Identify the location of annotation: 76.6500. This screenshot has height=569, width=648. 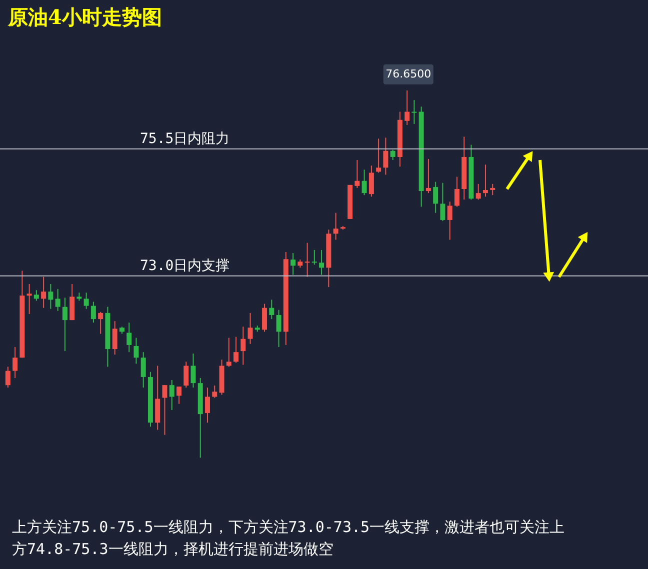
(409, 73).